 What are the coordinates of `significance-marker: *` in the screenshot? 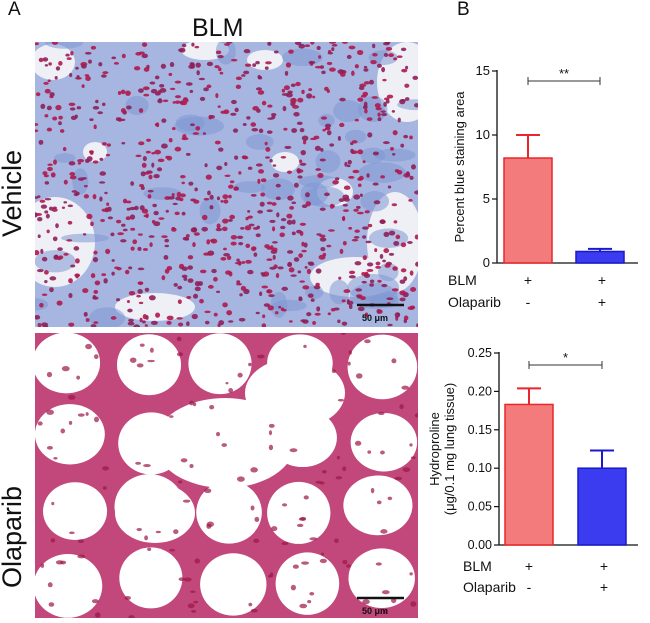 It's located at (565, 357).